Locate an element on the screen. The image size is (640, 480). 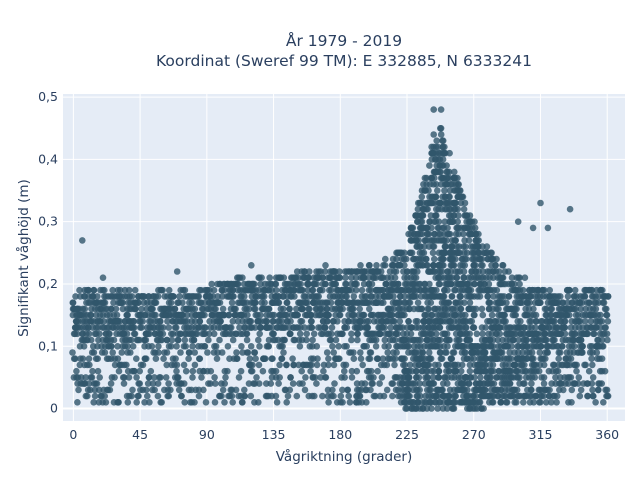
outlier-point is located at coordinates (540, 203).